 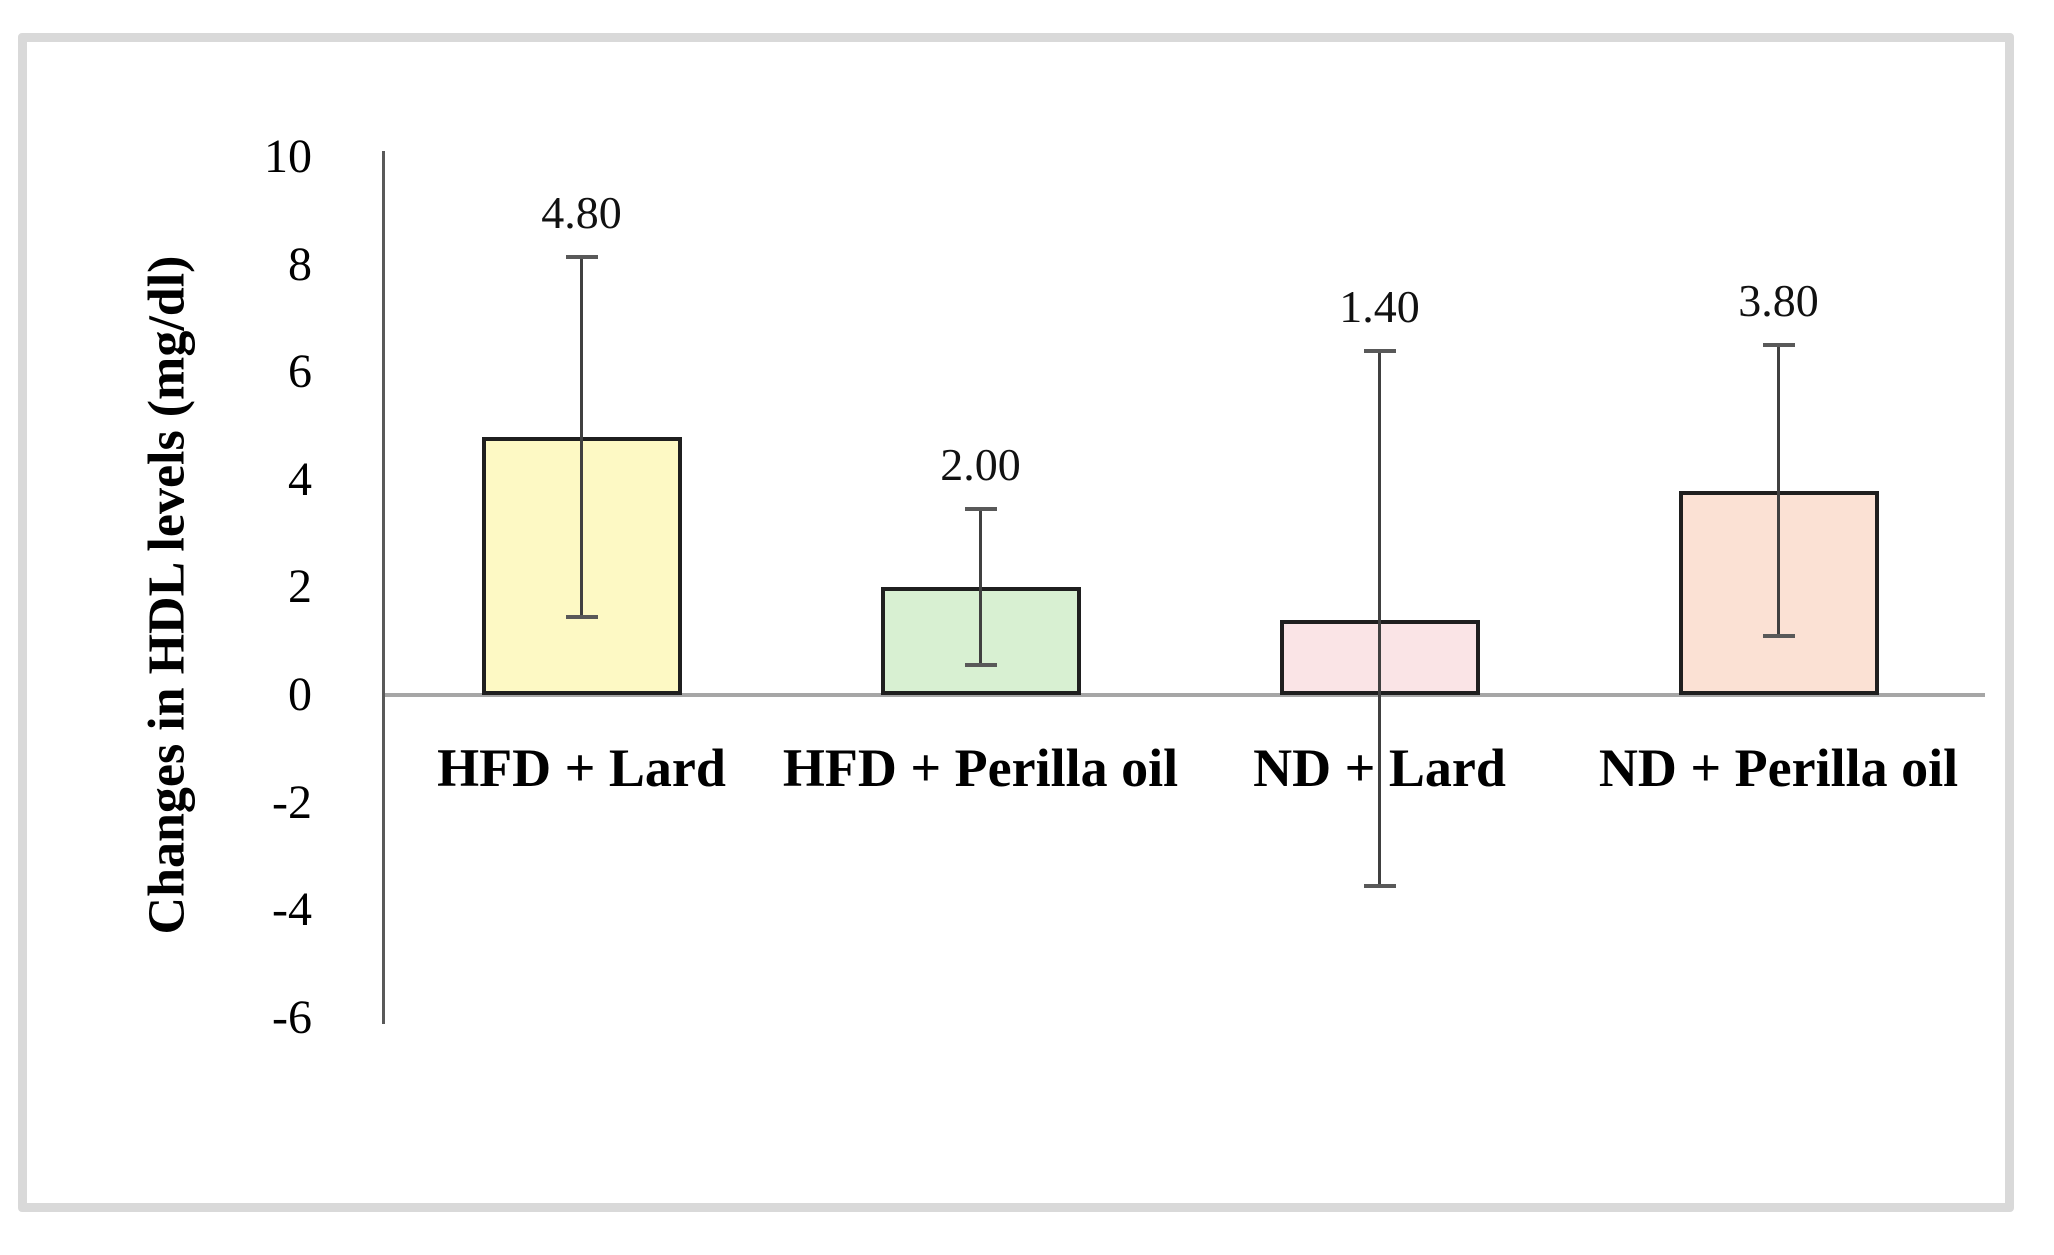 What do you see at coordinates (383, 587) in the screenshot?
I see `y-axis-line` at bounding box center [383, 587].